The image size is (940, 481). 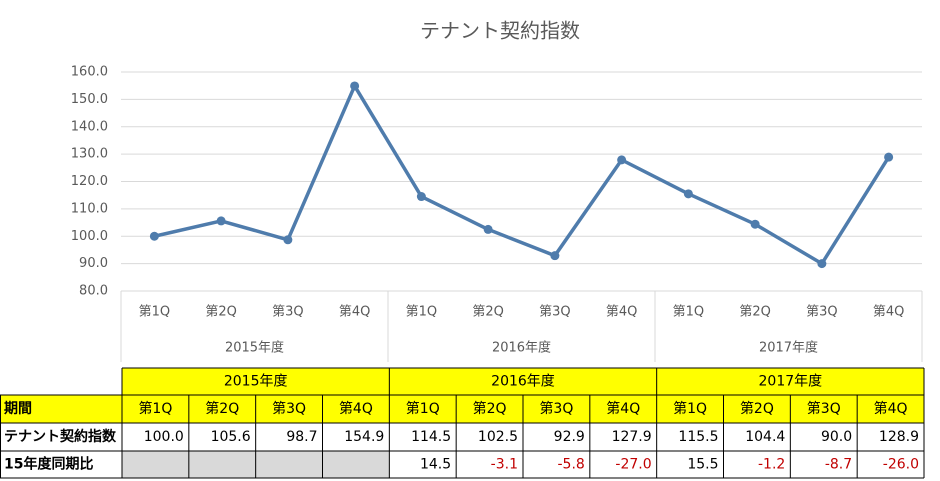 What do you see at coordinates (256, 382) in the screenshot?
I see `table-group: 2015年度` at bounding box center [256, 382].